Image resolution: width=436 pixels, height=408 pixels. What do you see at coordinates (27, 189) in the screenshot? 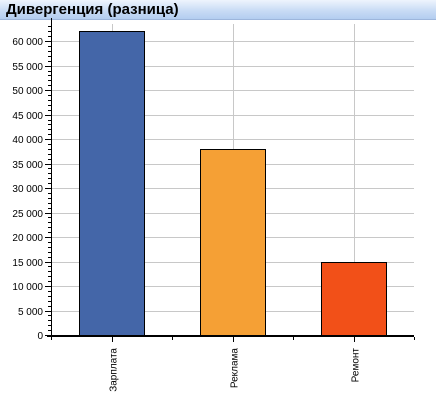
I see `y-tick-label: 30 000` at bounding box center [27, 189].